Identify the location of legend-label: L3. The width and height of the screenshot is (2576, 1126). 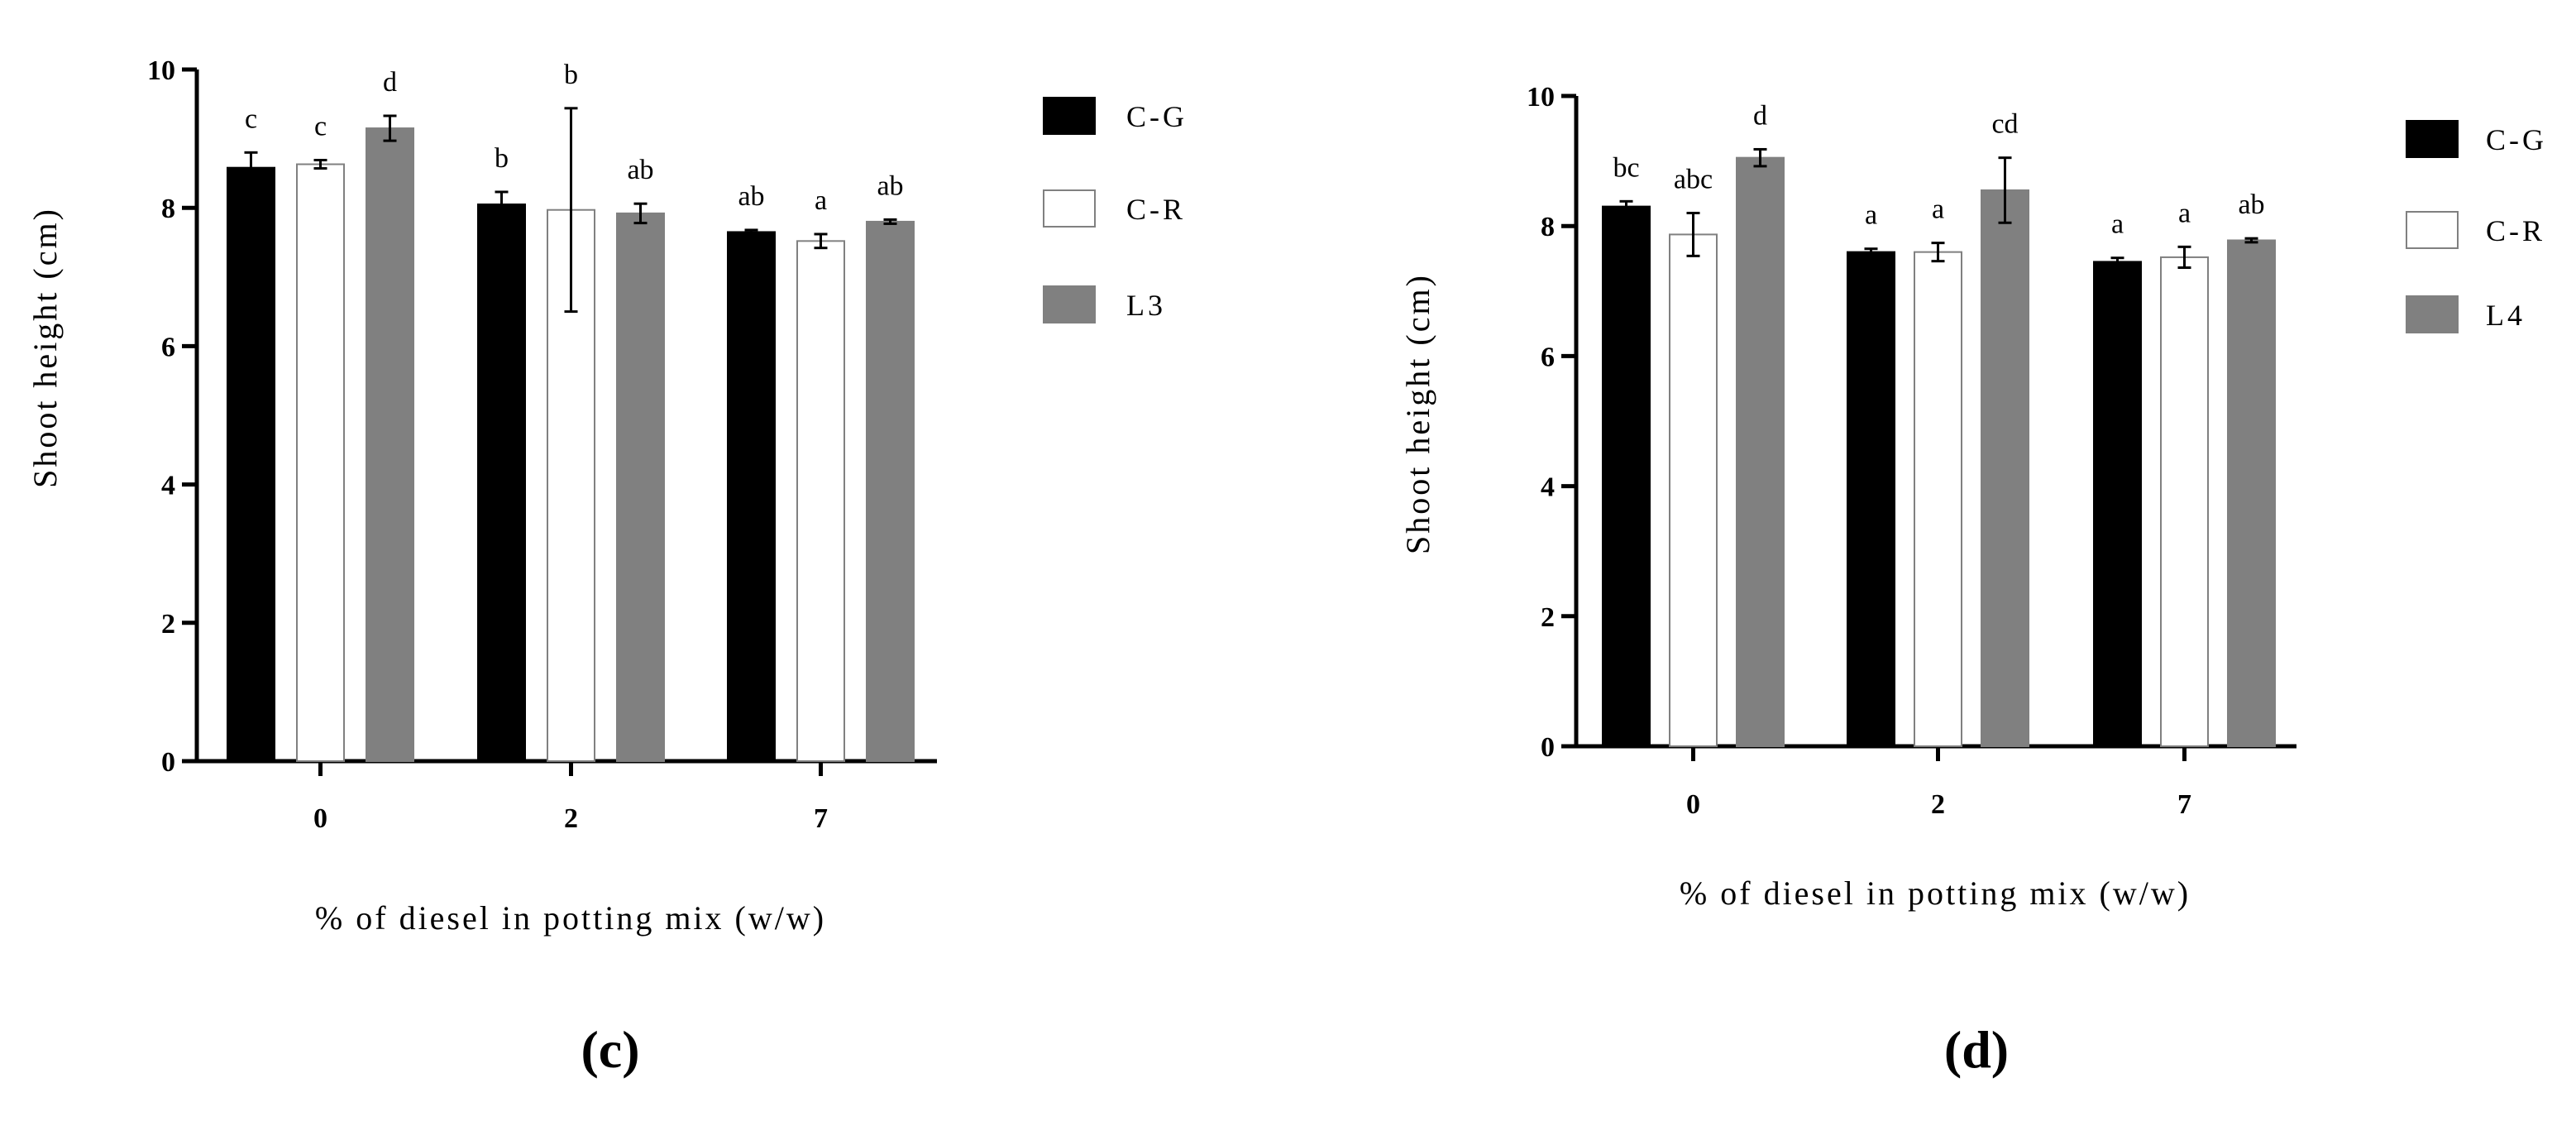
(1146, 306).